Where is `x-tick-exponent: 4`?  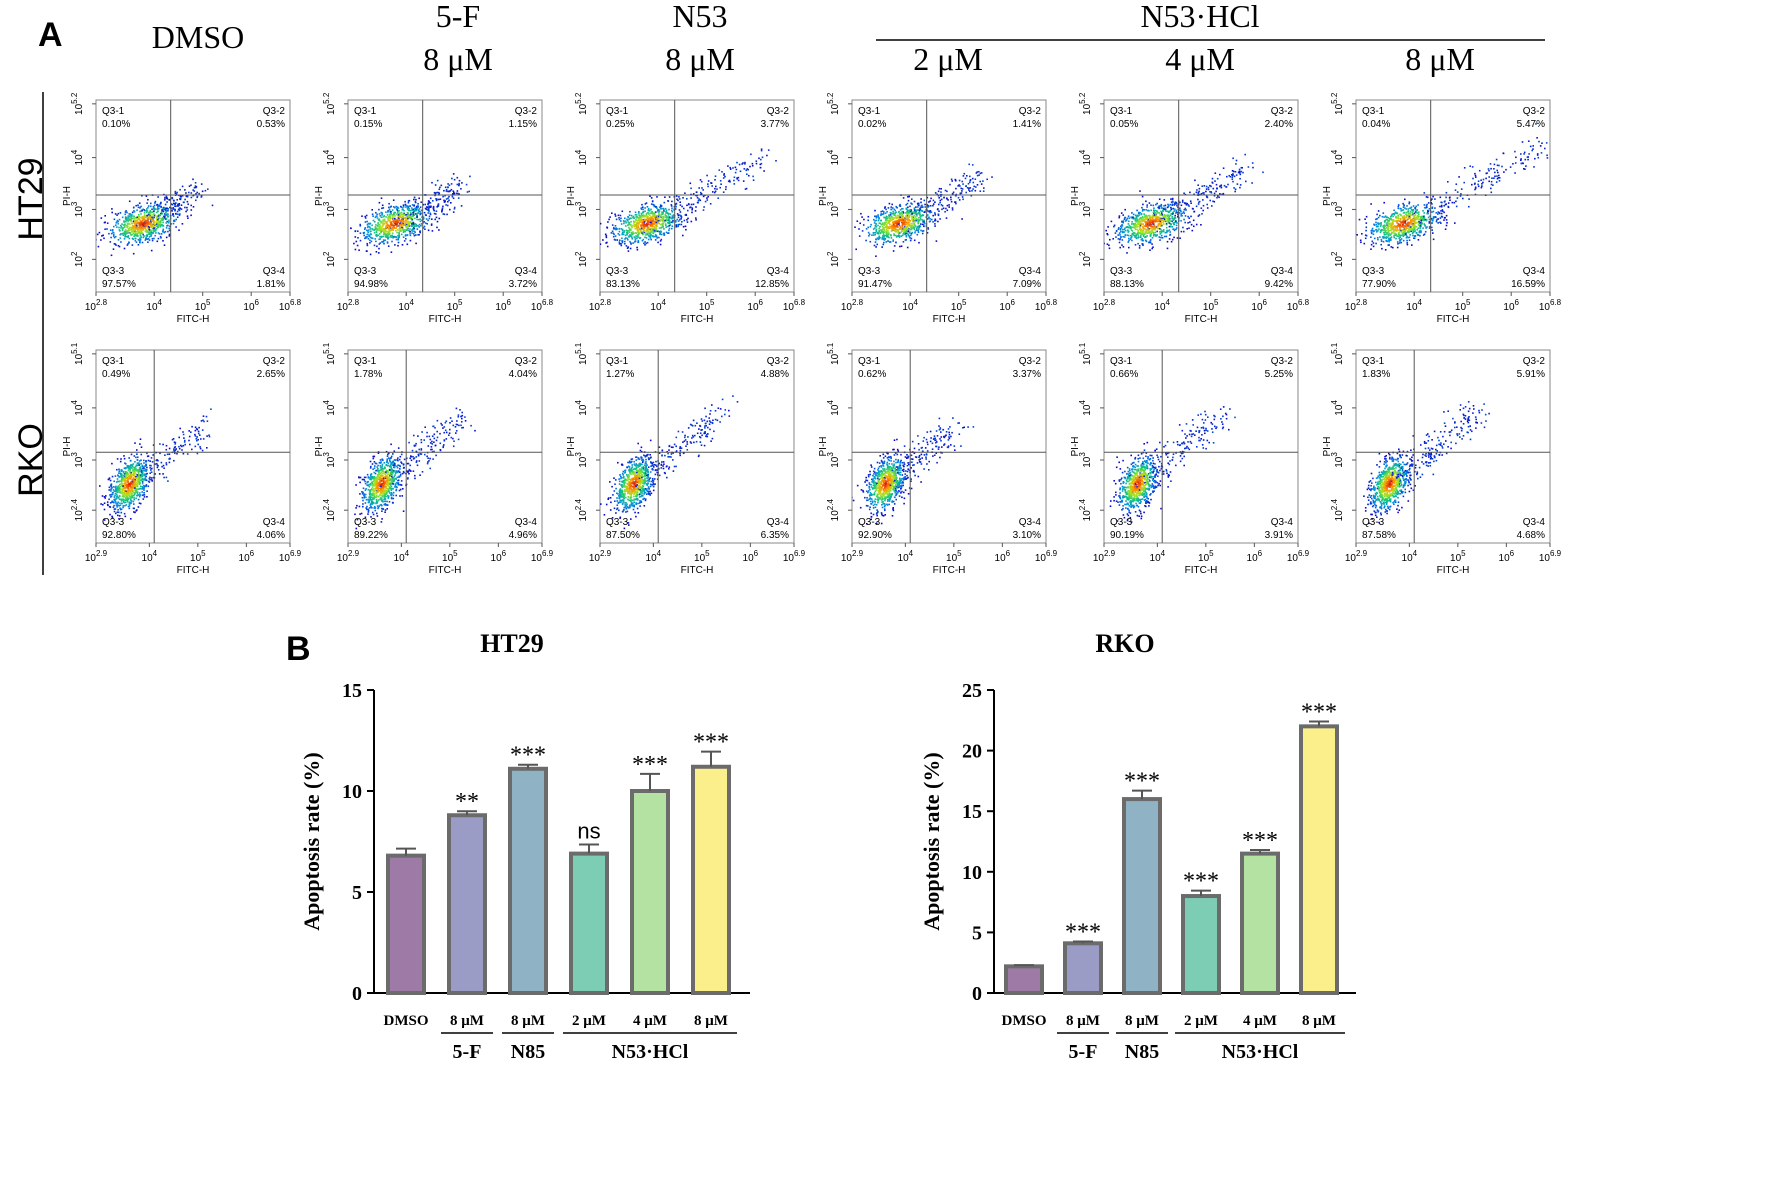 x-tick-exponent: 4 is located at coordinates (412, 302).